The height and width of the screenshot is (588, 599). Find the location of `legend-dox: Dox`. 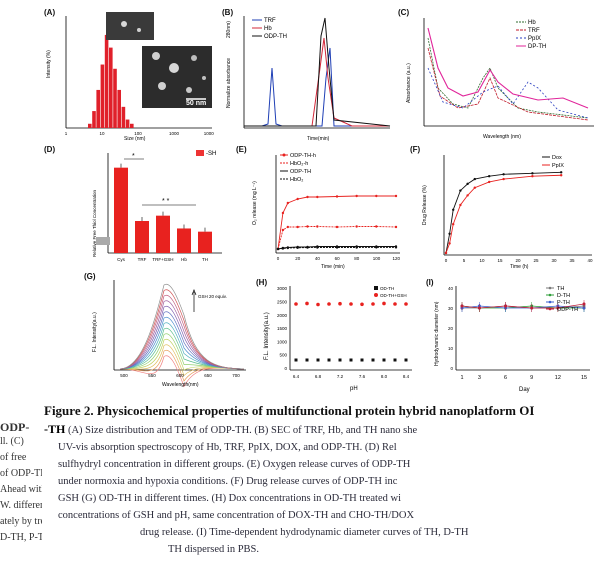

legend-dox: Dox is located at coordinates (557, 158).